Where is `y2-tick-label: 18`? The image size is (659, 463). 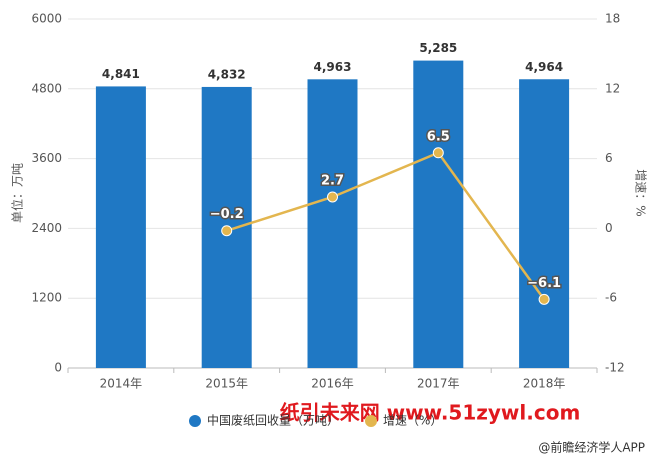 y2-tick-label: 18 is located at coordinates (612, 19).